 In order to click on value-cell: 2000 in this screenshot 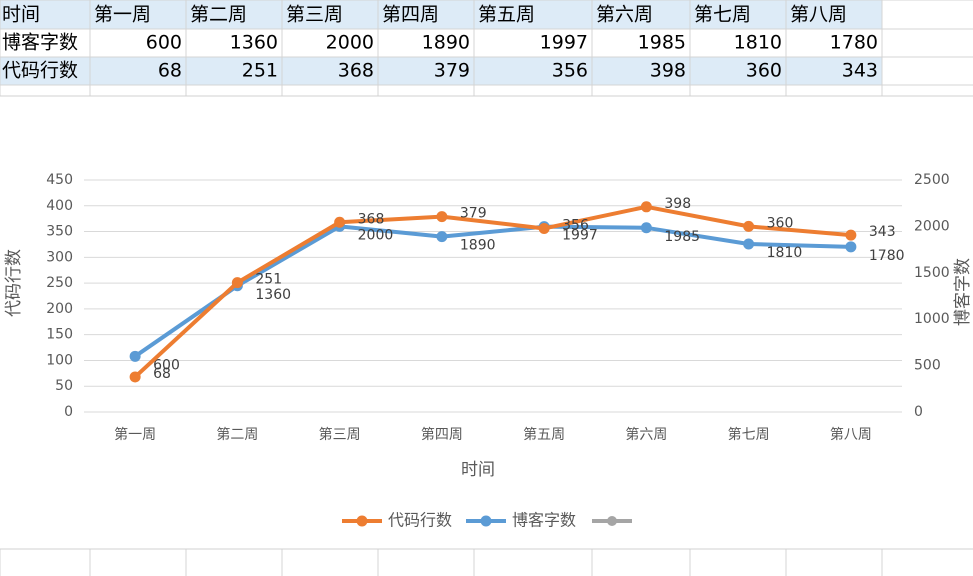, I will do `click(350, 43)`.